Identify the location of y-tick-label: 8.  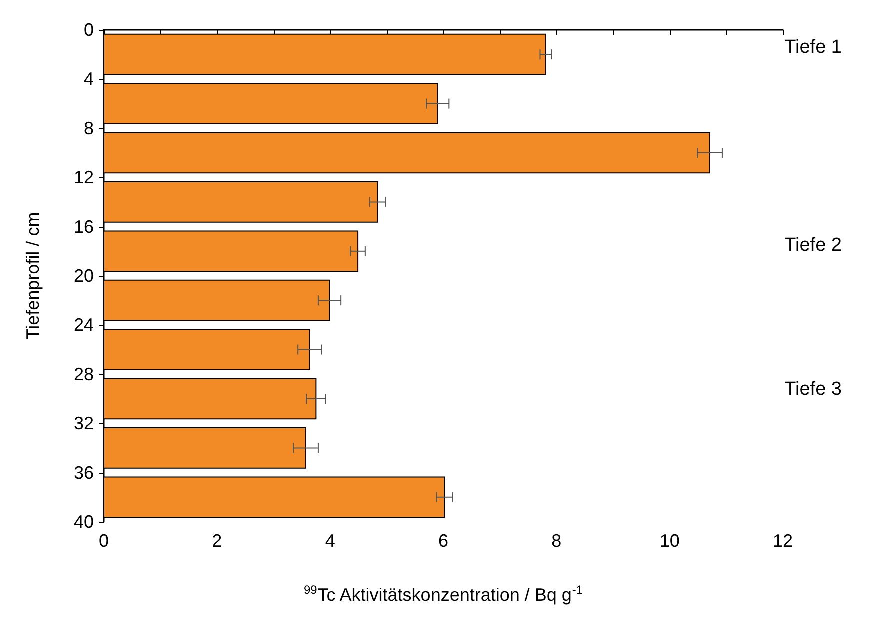
(89, 128).